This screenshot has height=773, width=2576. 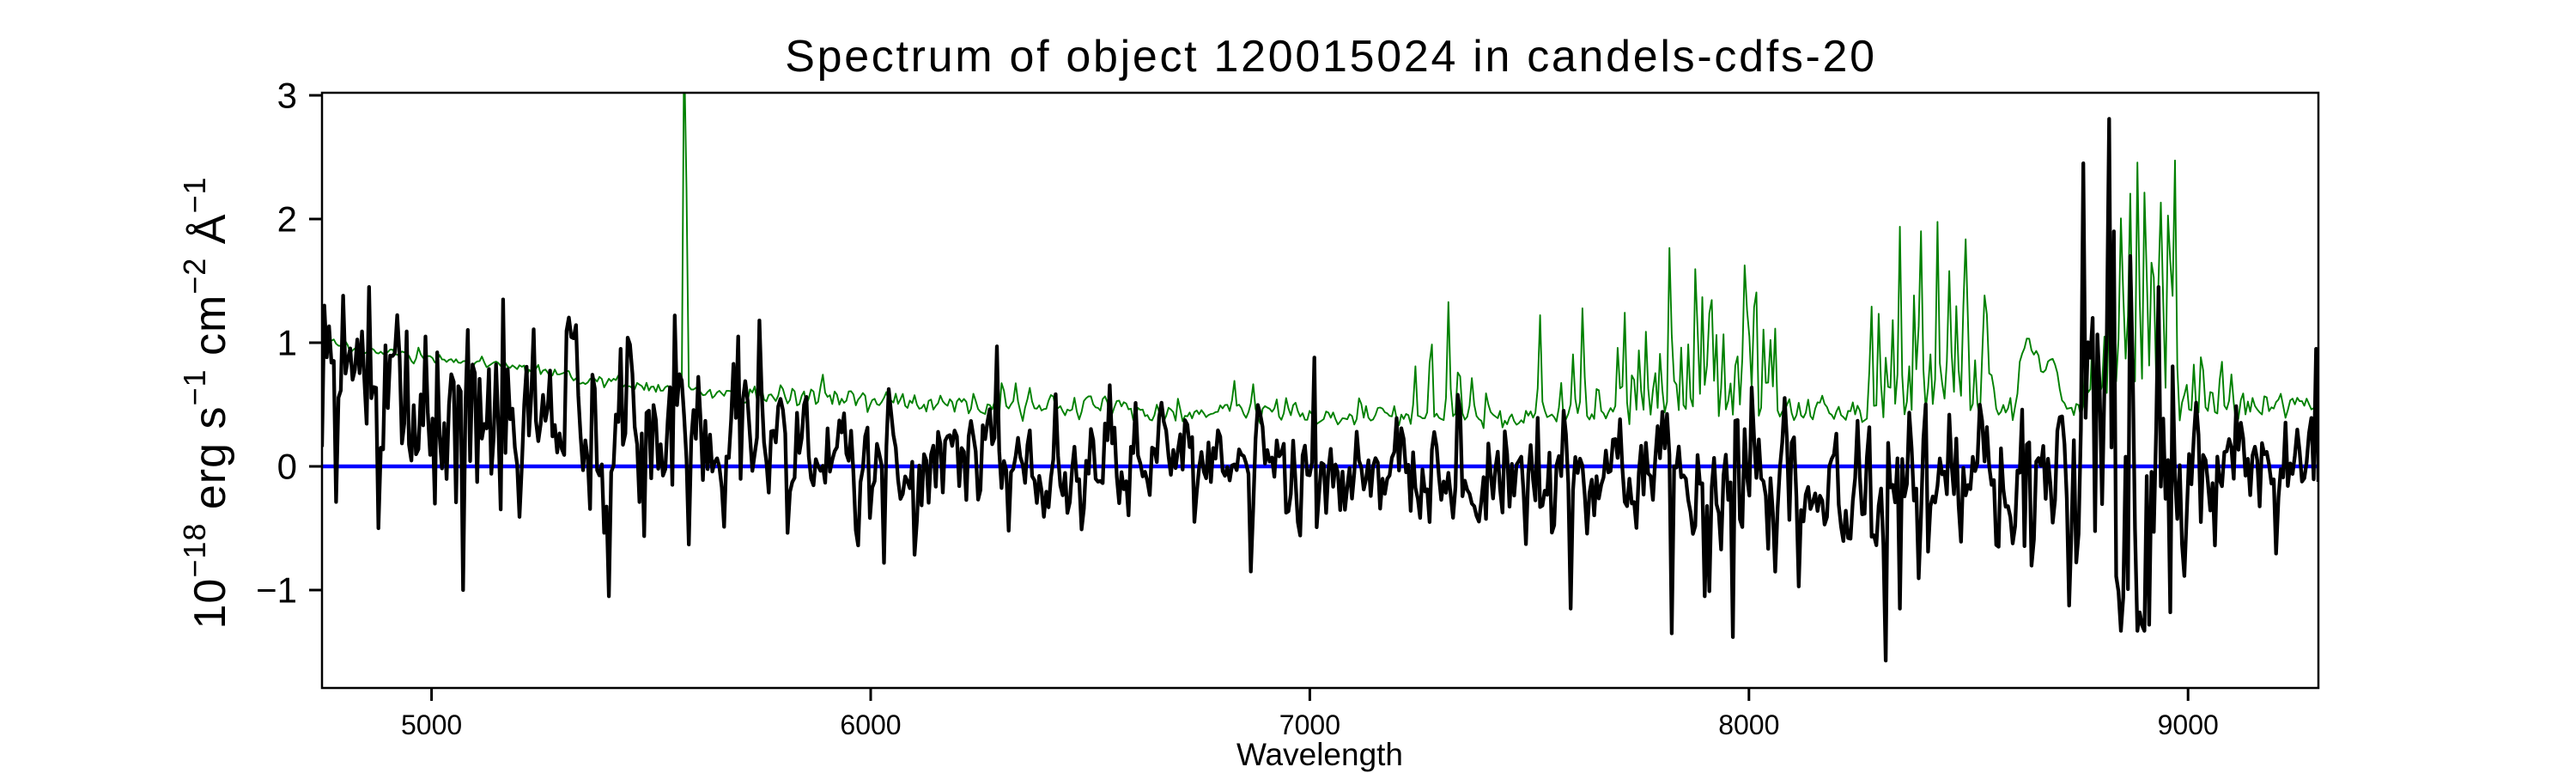 I want to click on svg-text: 8000, so click(x=1748, y=724).